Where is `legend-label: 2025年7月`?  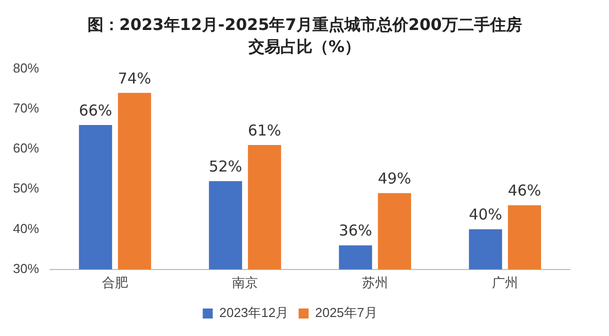 legend-label: 2025年7月 is located at coordinates (346, 312).